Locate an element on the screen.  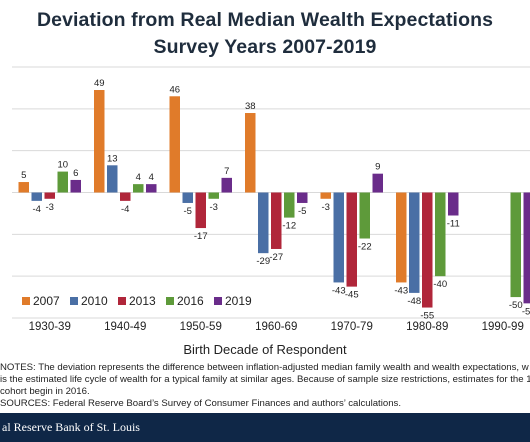
legend: 2007 2010 2013 2016 2019 is located at coordinates (137, 301).